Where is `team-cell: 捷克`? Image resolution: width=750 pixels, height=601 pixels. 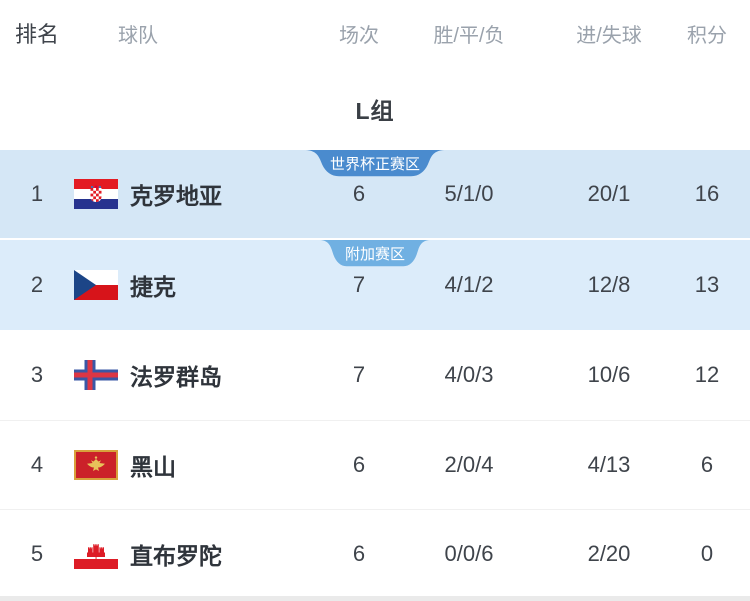
team-cell: 捷克 is located at coordinates (199, 285).